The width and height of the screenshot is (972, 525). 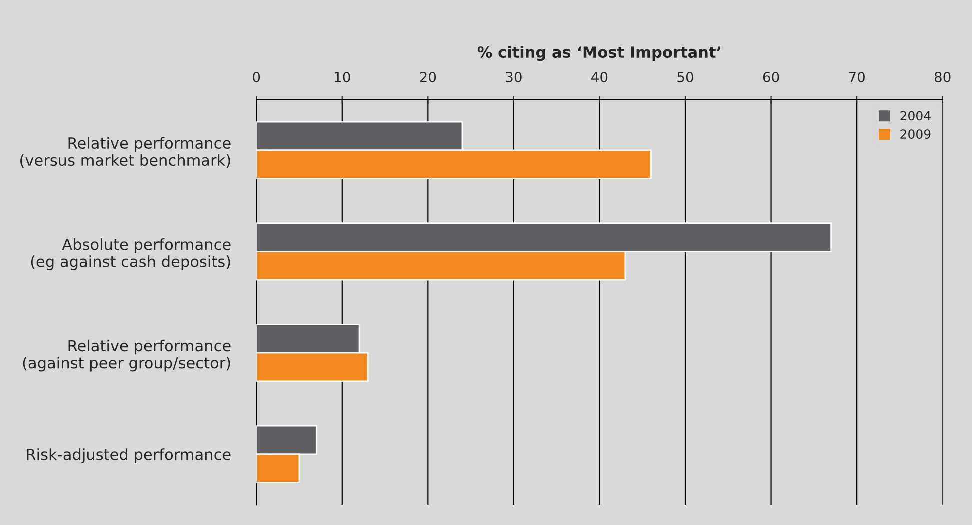 What do you see at coordinates (131, 254) in the screenshot?
I see `y-tick-label: Absolute performance (eg against cash deposits)` at bounding box center [131, 254].